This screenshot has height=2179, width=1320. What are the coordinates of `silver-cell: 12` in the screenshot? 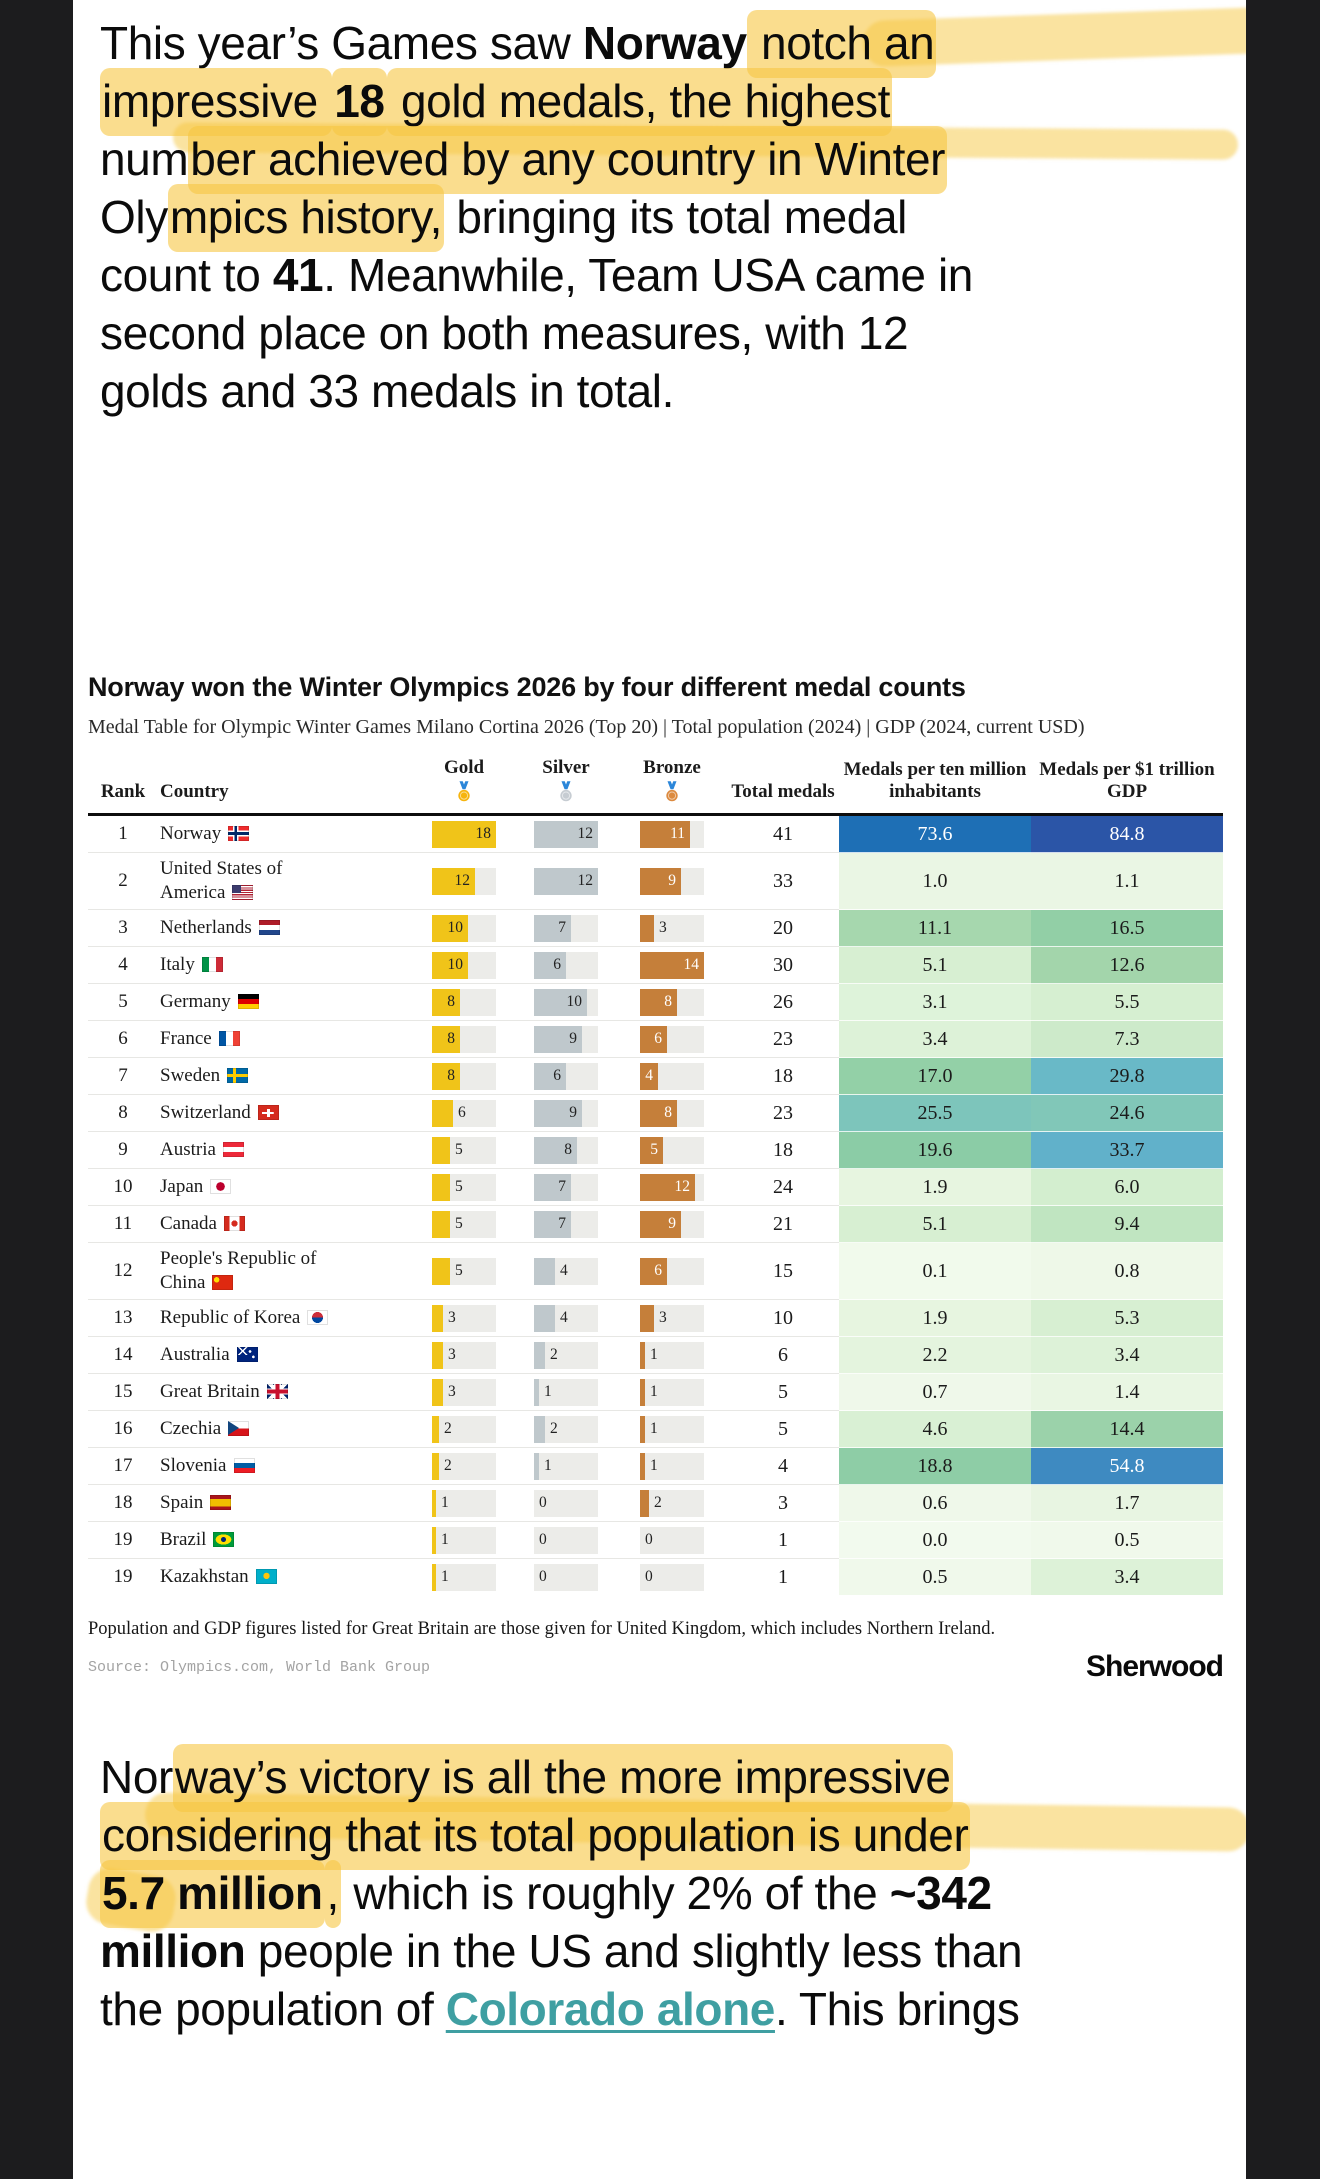 It's located at (566, 834).